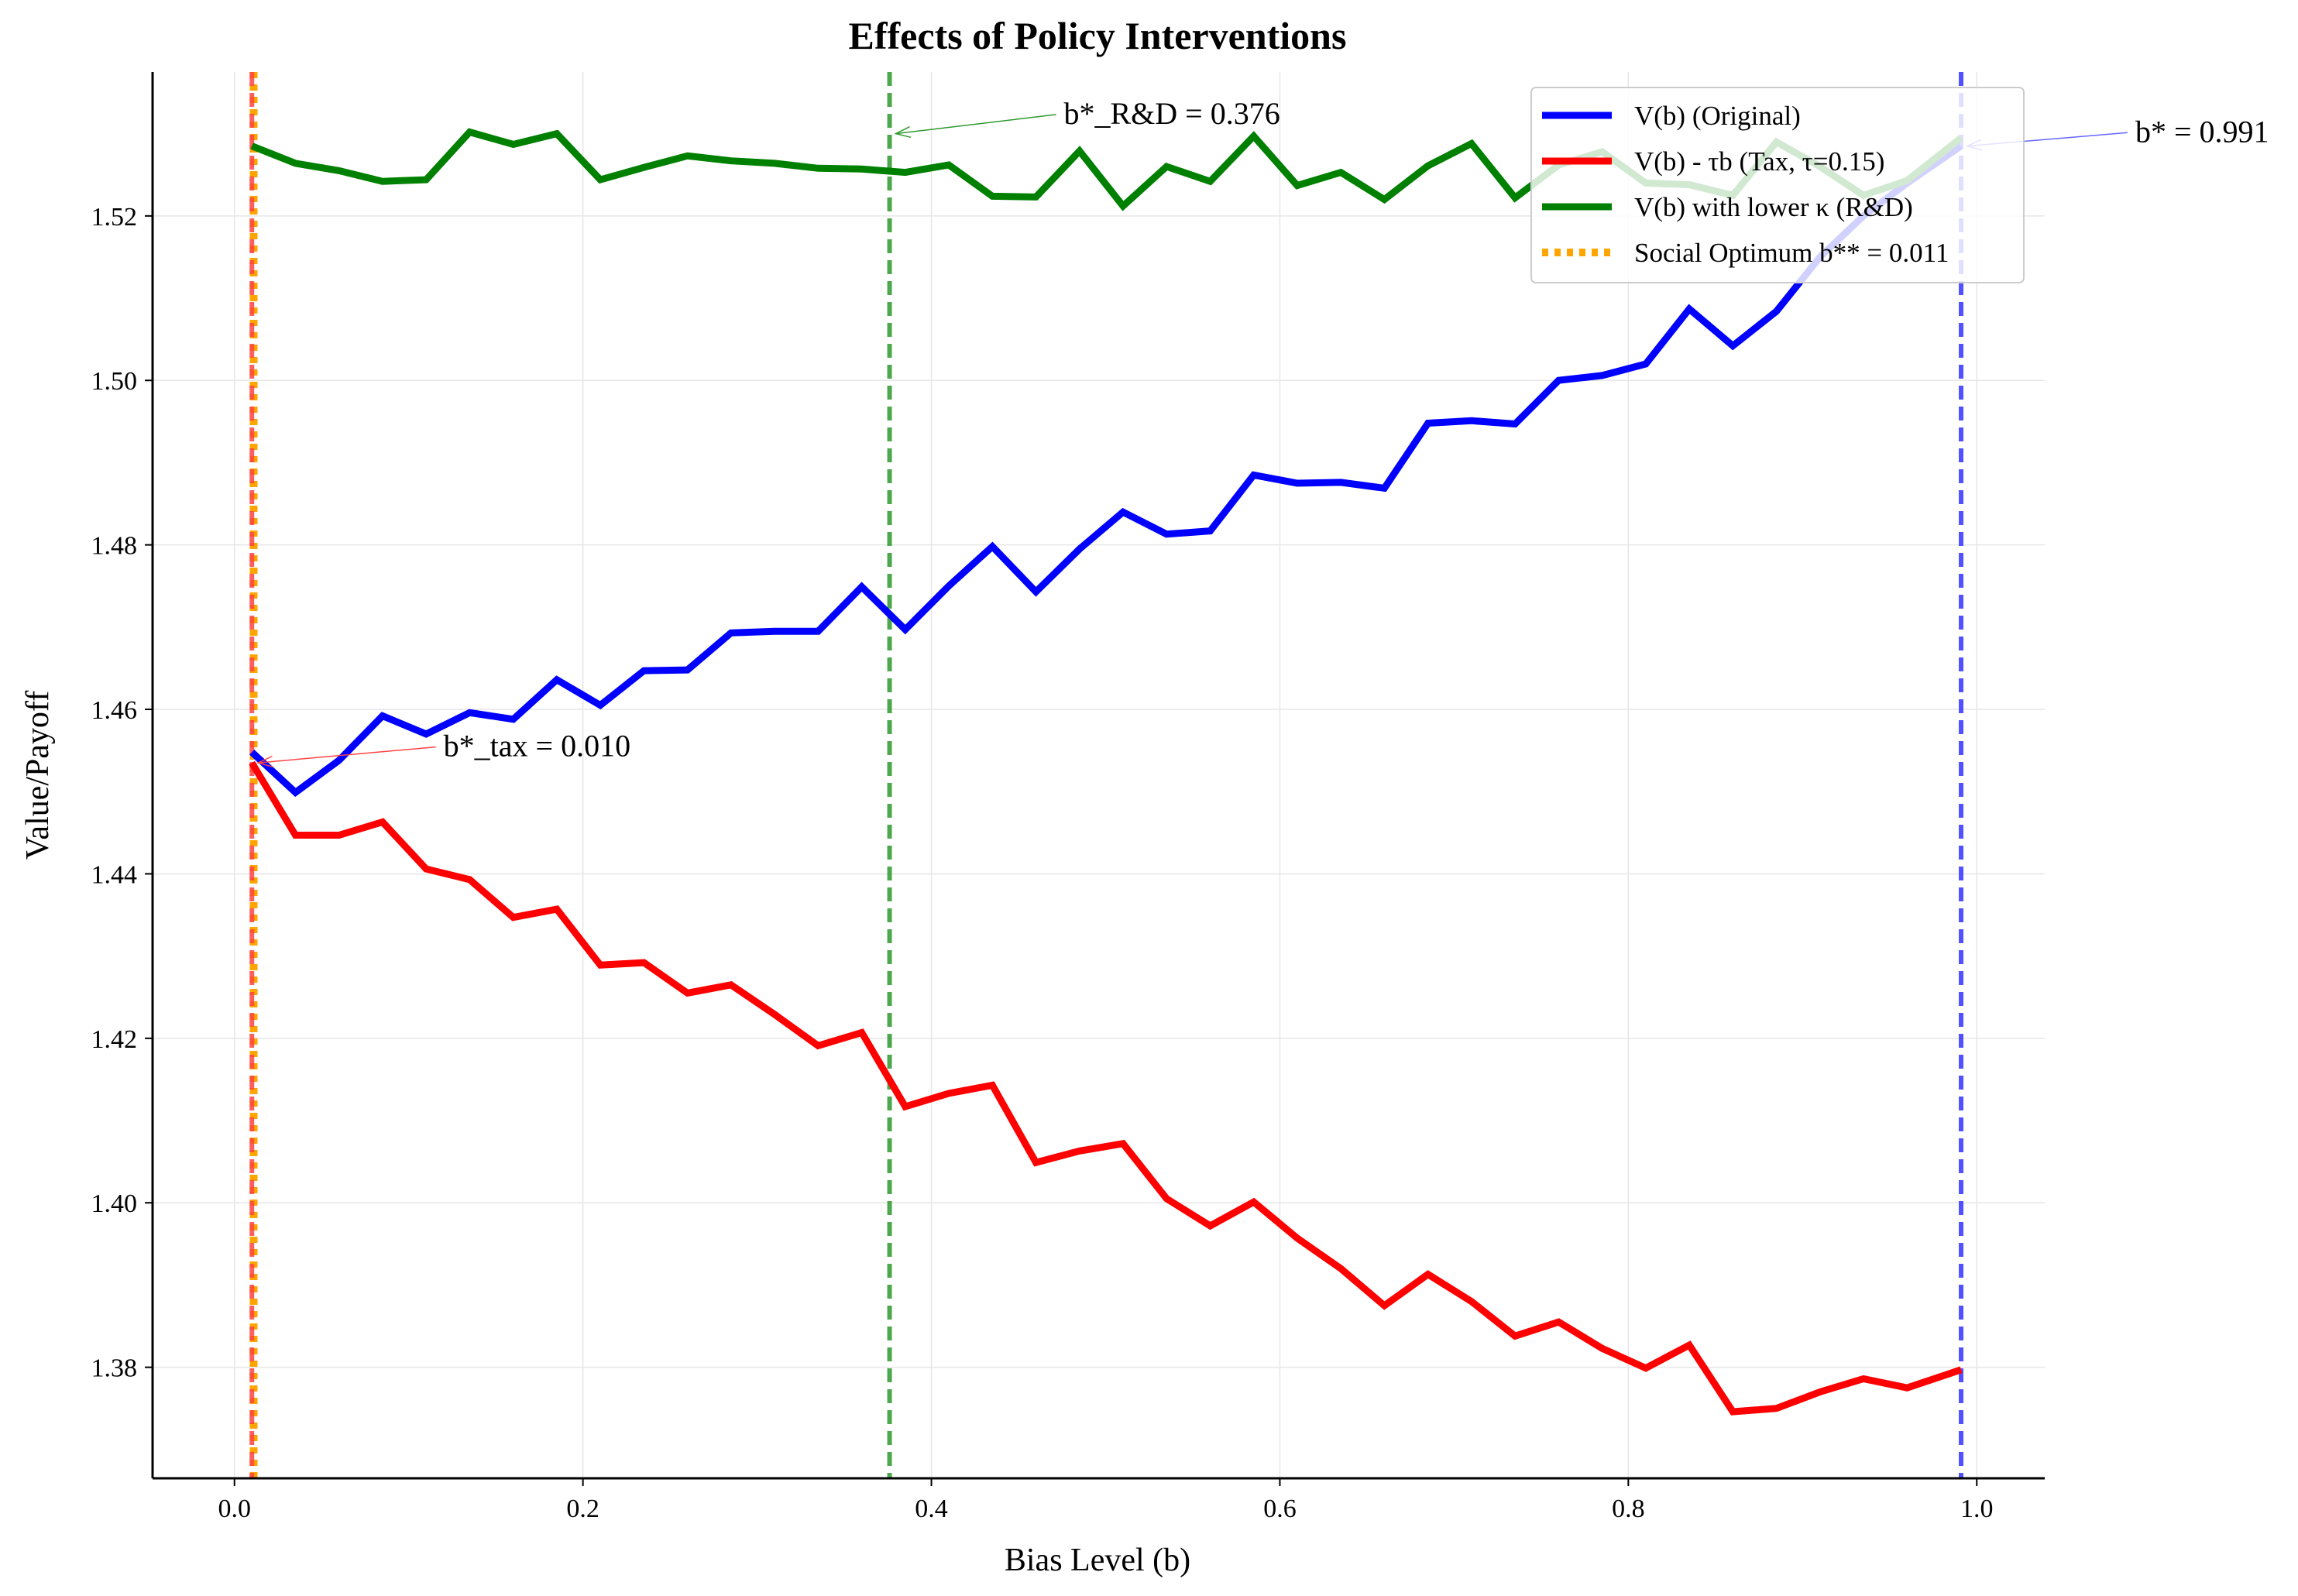 This screenshot has height=1596, width=2298. I want to click on annotation-label: b*_R&D = 0.376, so click(1172, 113).